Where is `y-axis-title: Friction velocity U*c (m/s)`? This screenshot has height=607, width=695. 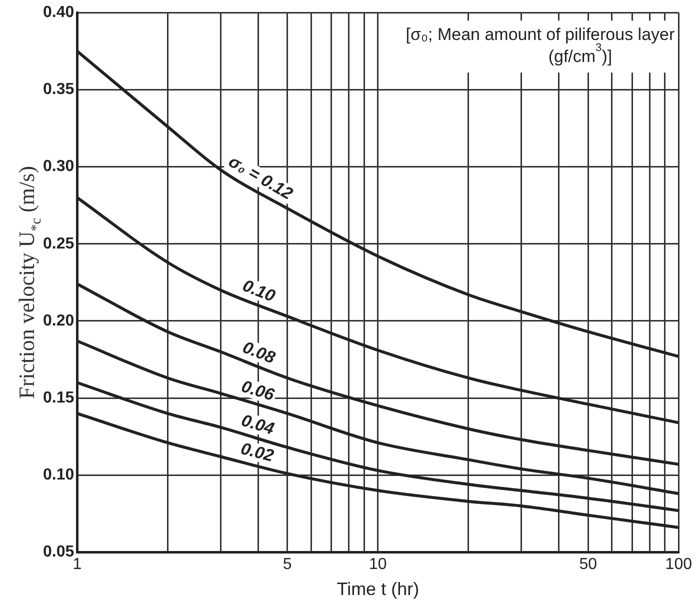 y-axis-title: Friction velocity U*c (m/s) is located at coordinates (29, 282).